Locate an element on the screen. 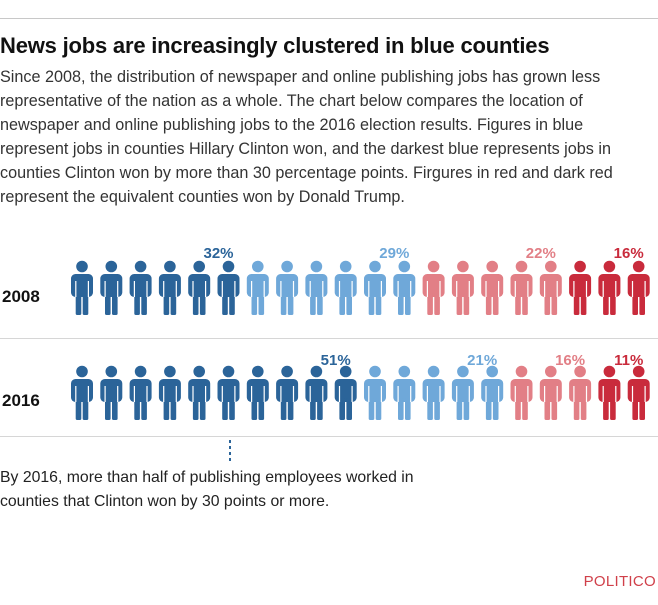 The height and width of the screenshot is (605, 658). percent-label-2016-3: 16% is located at coordinates (570, 360).